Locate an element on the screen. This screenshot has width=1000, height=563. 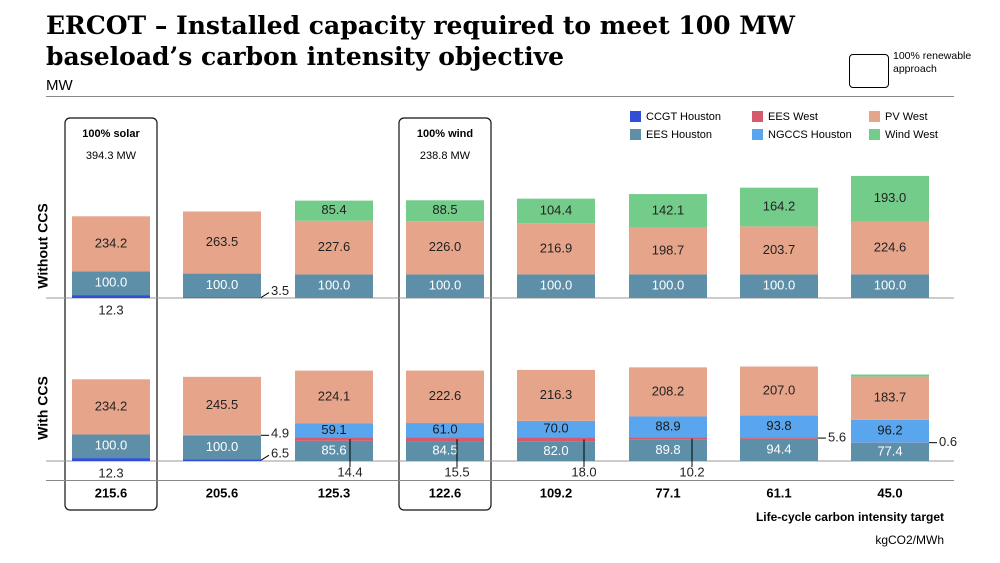
bar-value-label: 226.0 is located at coordinates (445, 246).